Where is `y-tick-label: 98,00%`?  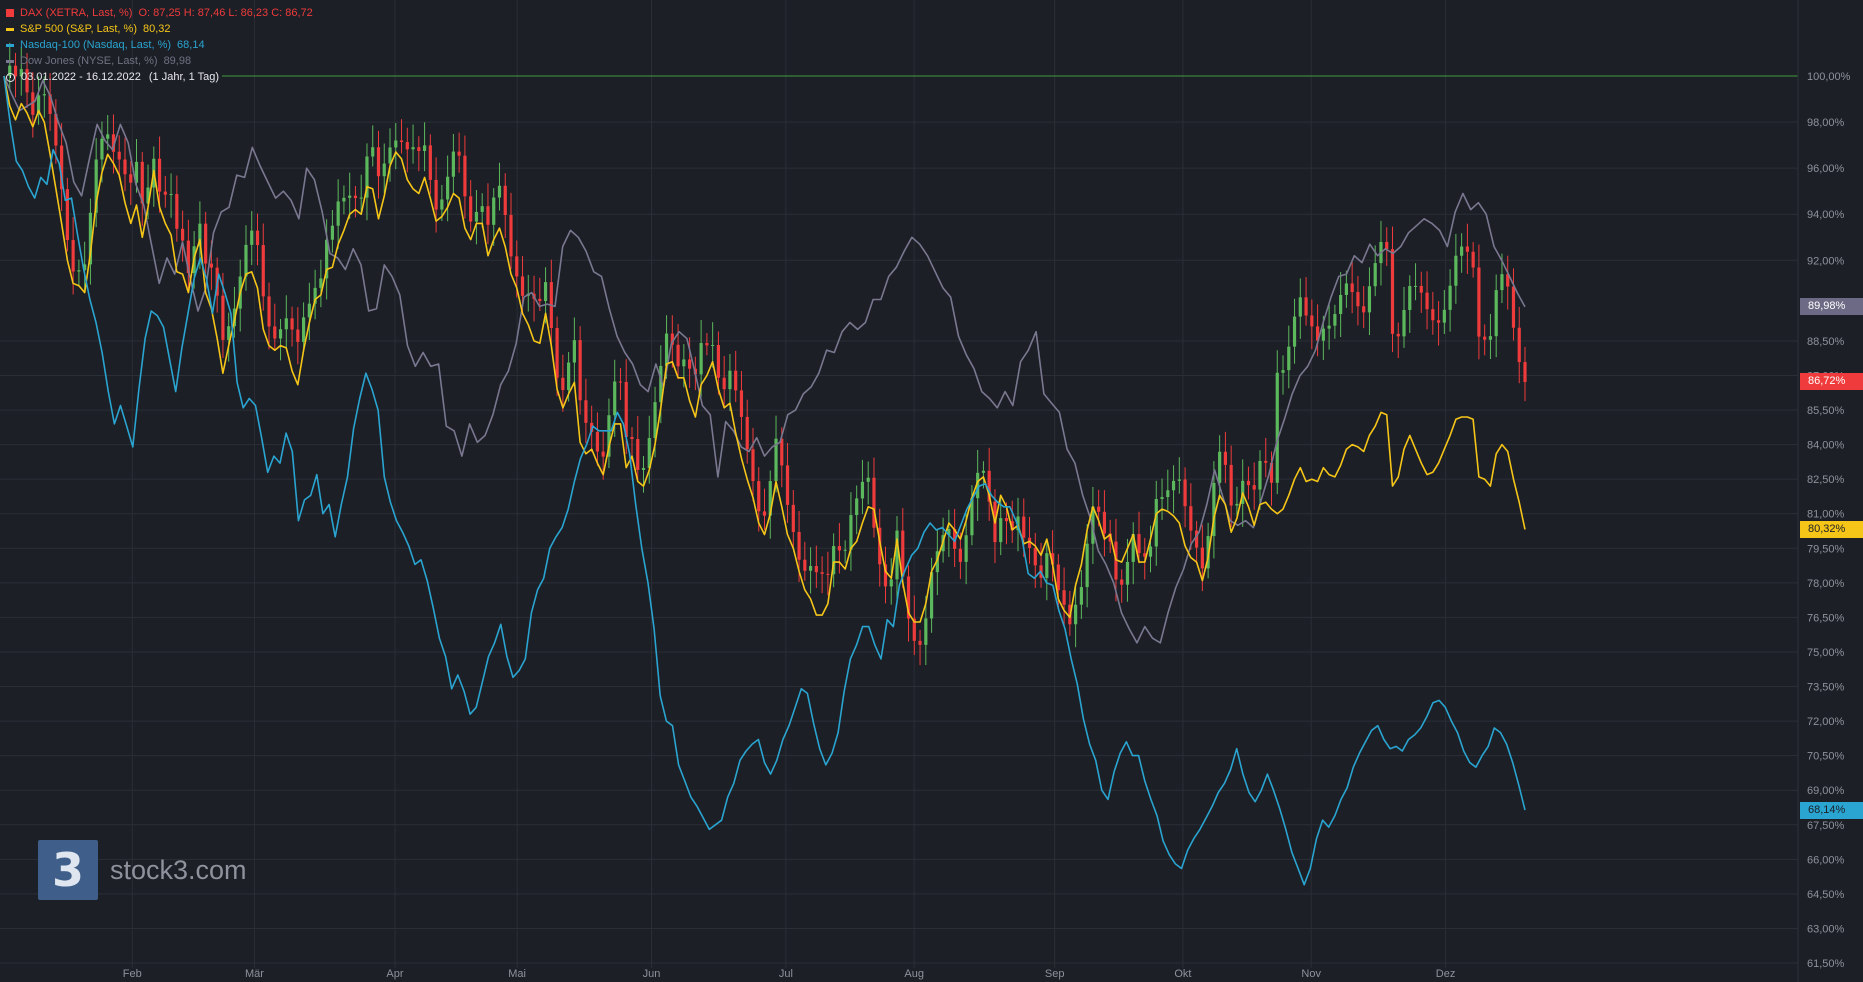
y-tick-label: 98,00% is located at coordinates (1826, 123).